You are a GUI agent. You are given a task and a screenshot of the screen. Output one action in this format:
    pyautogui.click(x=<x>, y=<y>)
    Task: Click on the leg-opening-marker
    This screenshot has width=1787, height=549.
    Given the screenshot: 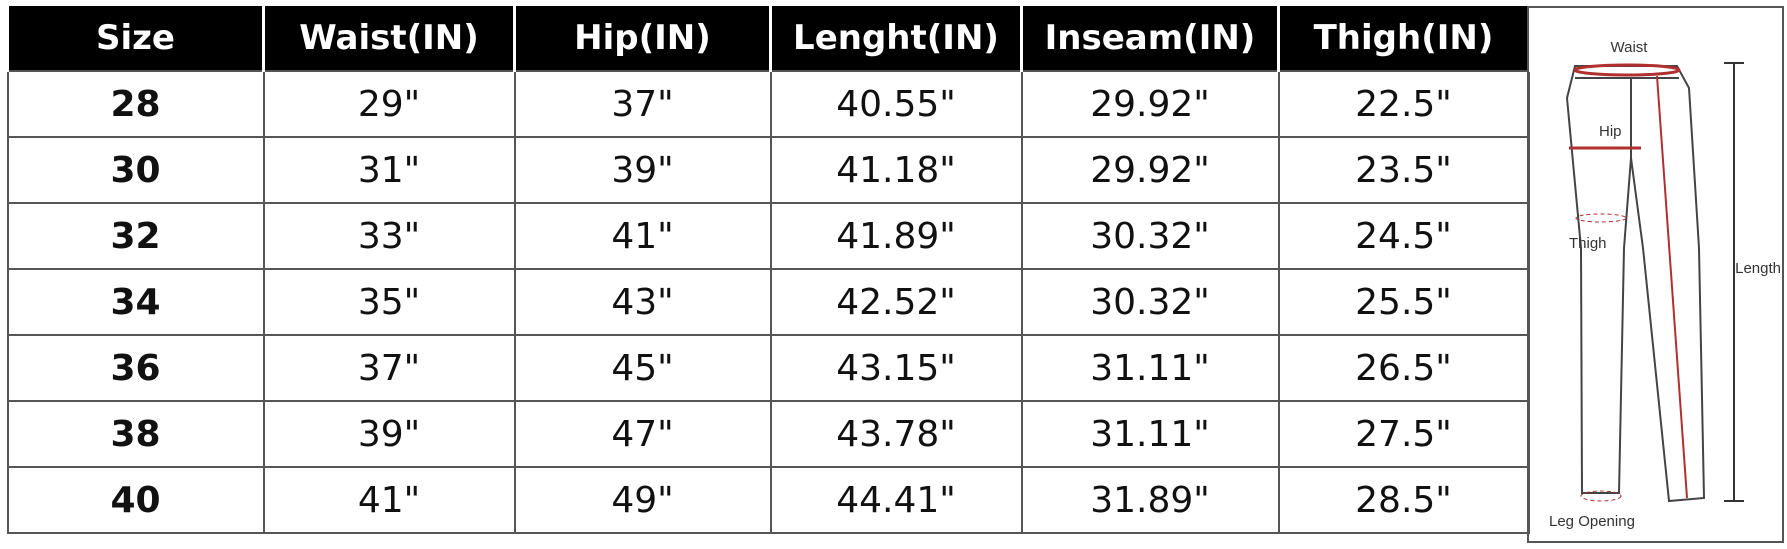 What is the action you would take?
    pyautogui.click(x=1601, y=496)
    